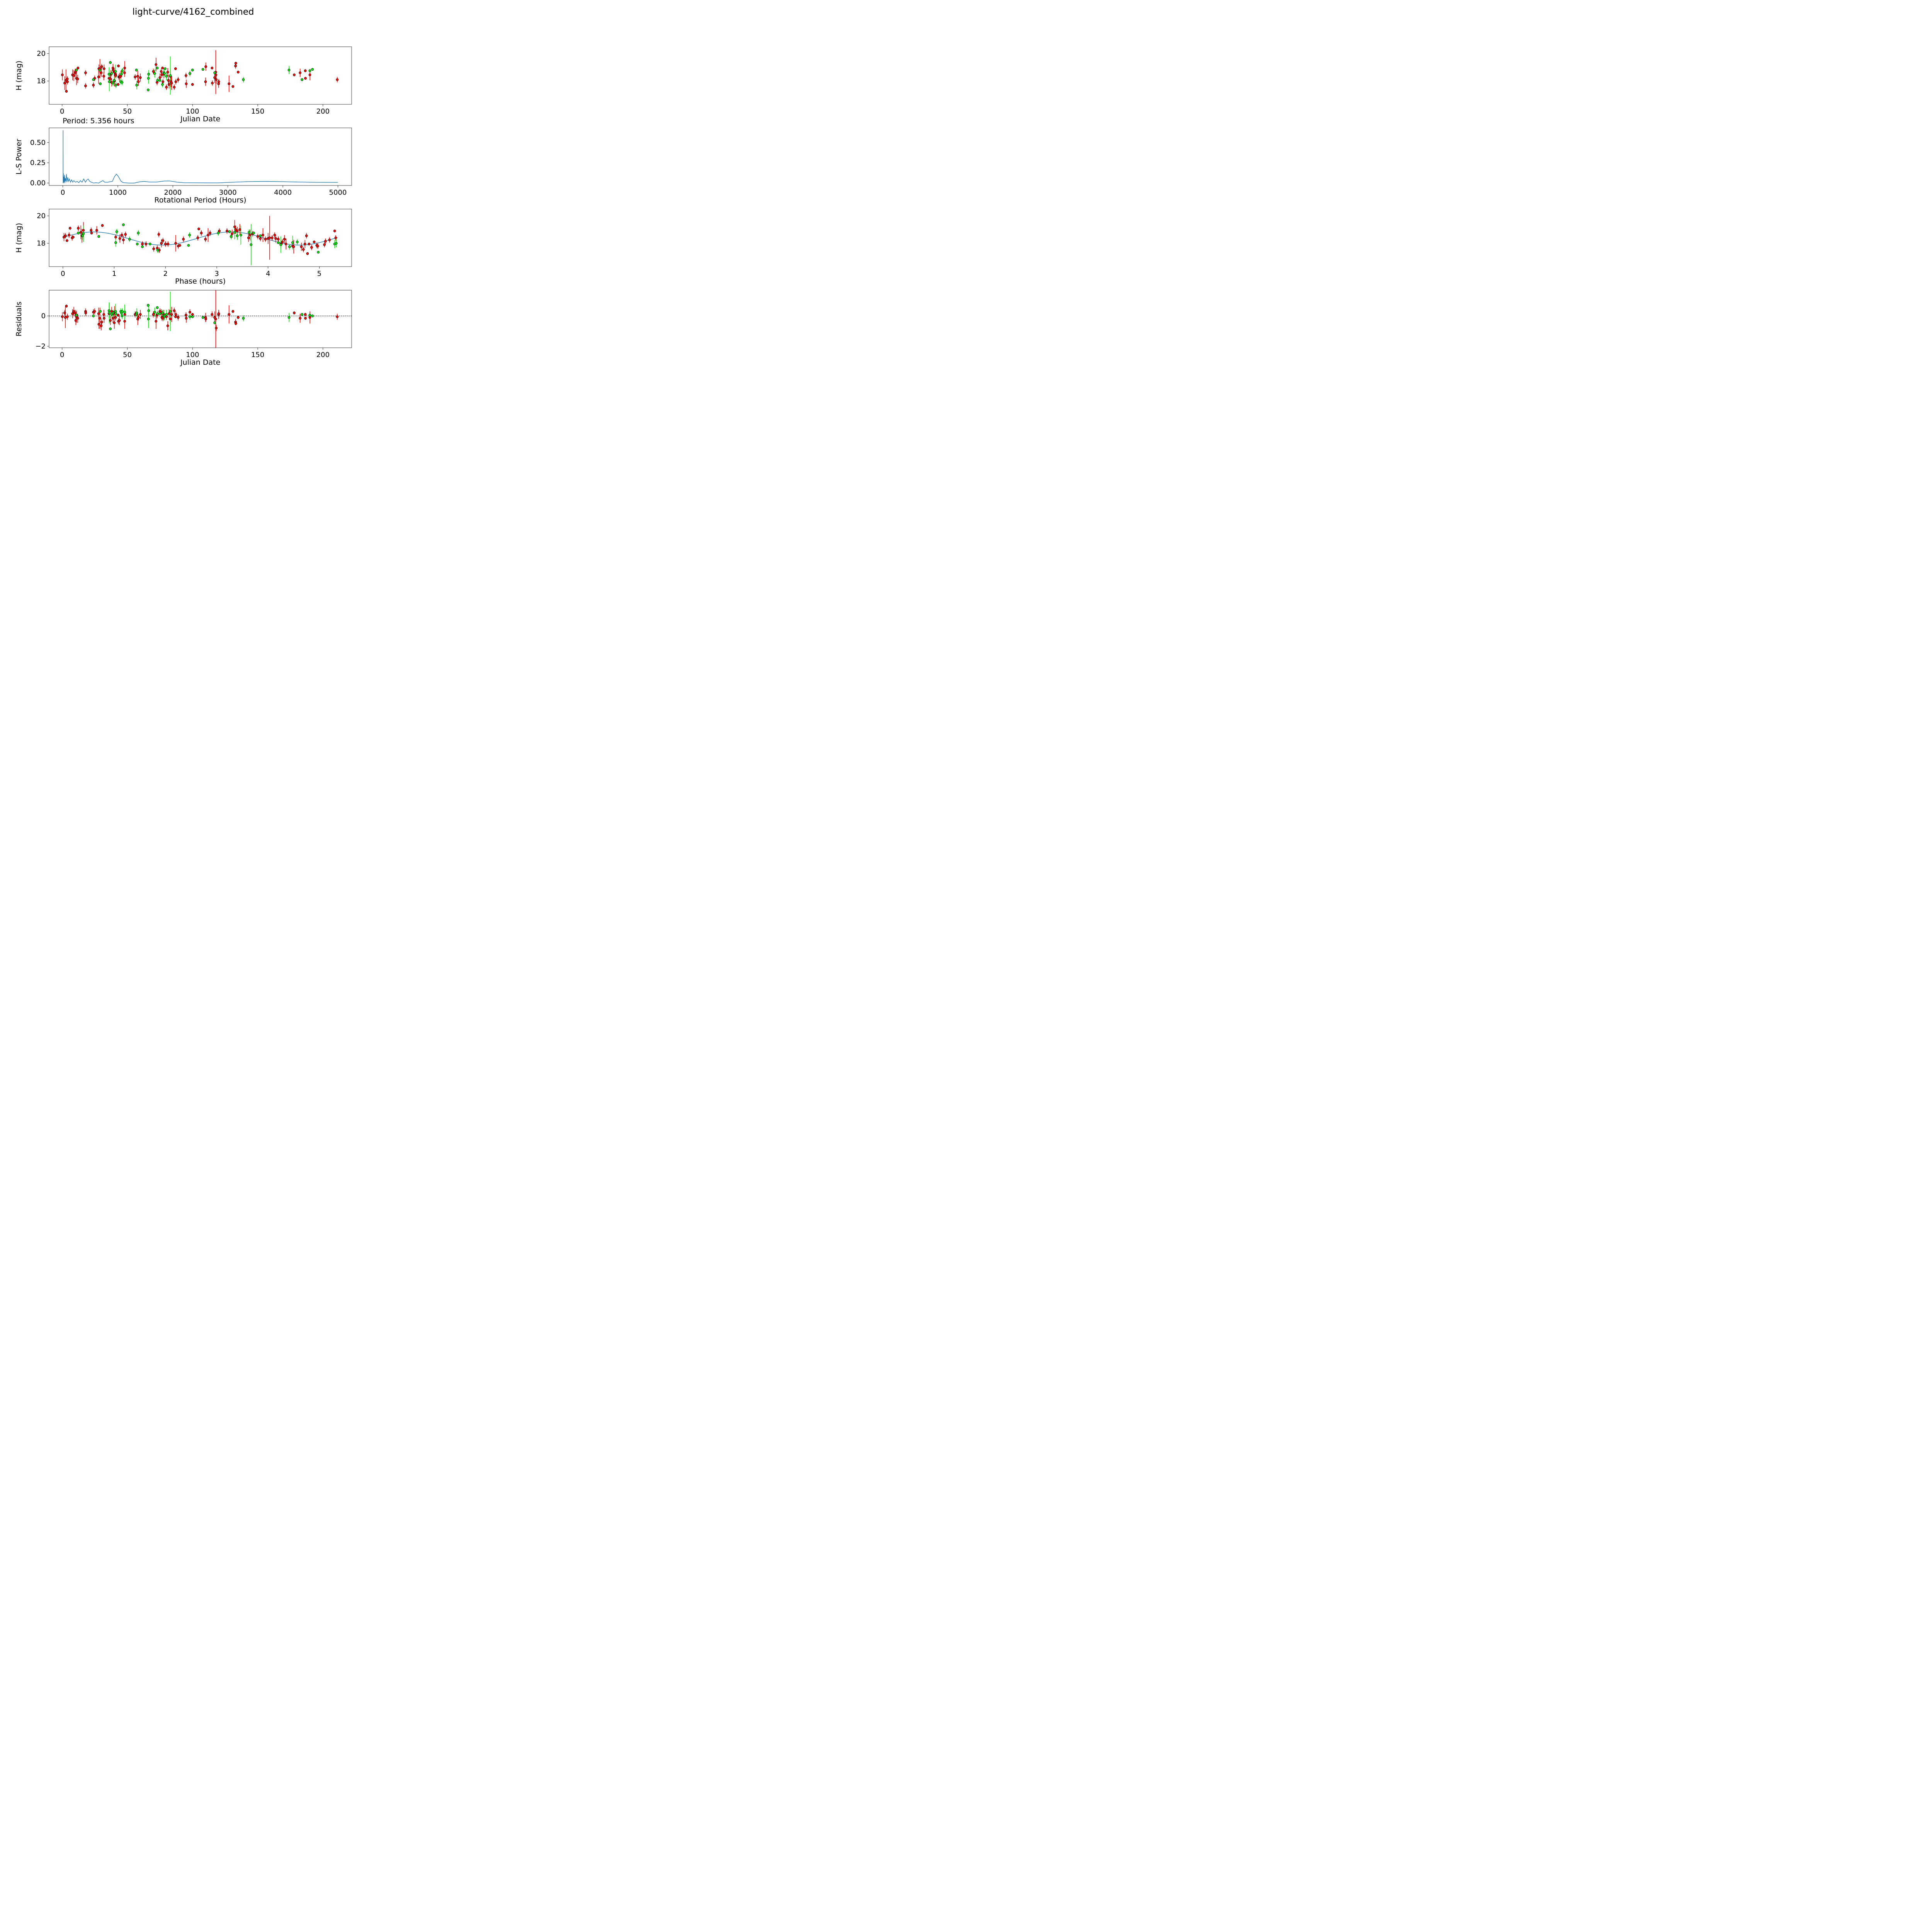 This screenshot has height=1932, width=1932. I want to click on x-tick-label: 200, so click(323, 355).